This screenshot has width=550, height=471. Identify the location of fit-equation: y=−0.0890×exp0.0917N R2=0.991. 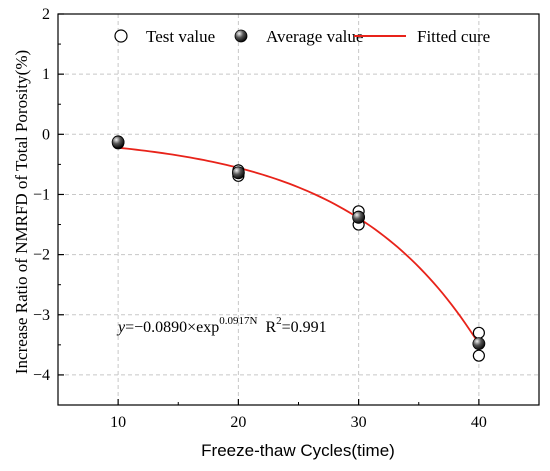
(221, 325).